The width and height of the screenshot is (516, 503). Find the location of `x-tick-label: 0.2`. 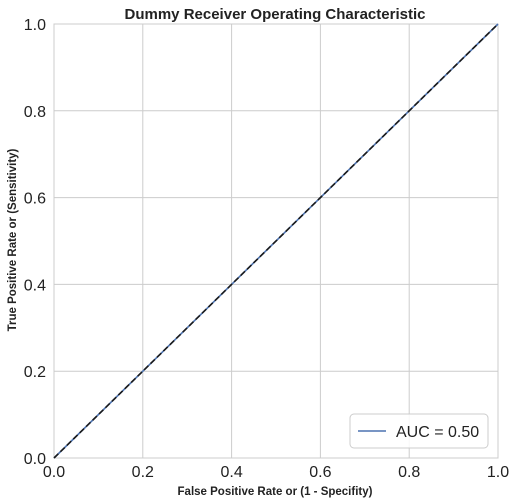

x-tick-label: 0.2 is located at coordinates (143, 472).